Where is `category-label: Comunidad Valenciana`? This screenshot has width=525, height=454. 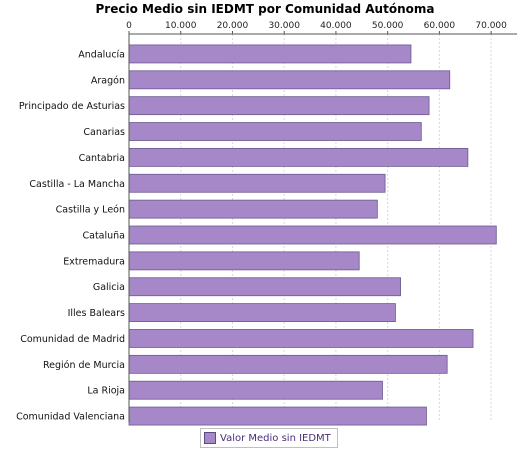 category-label: Comunidad Valenciana is located at coordinates (70, 417).